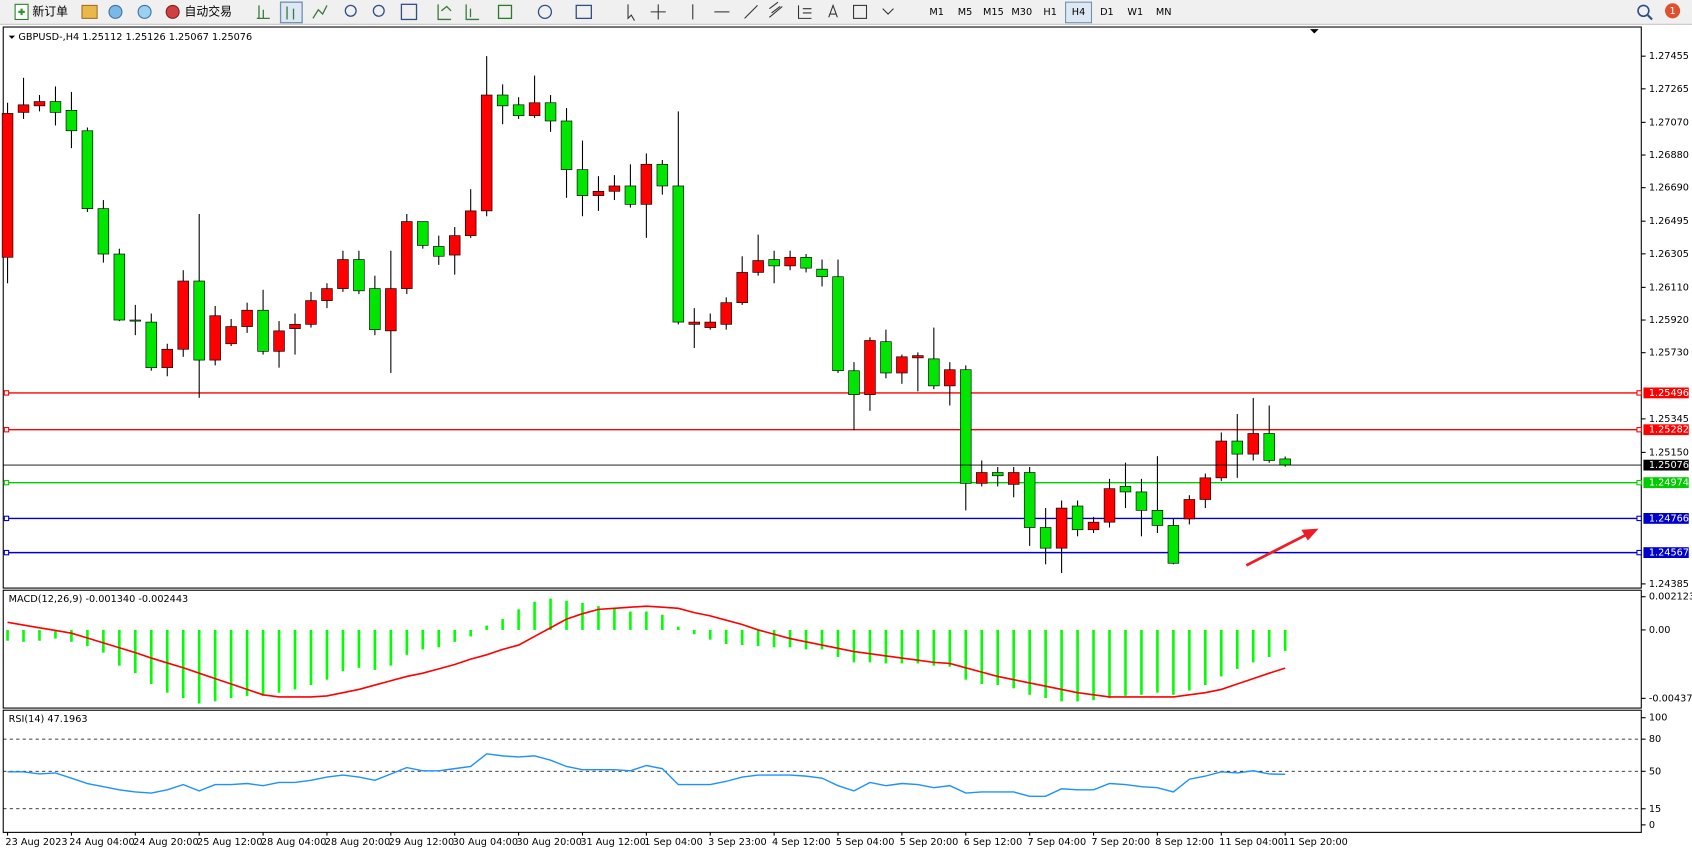  Describe the element at coordinates (472, 12) in the screenshot. I see `chart-shift` at that location.